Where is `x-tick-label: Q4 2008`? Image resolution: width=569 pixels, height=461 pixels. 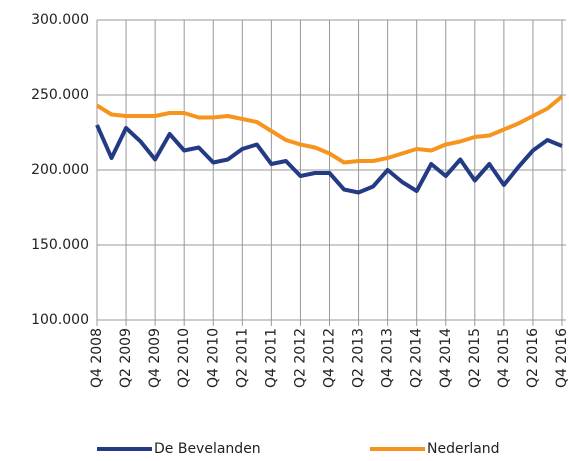
x-tick-label: Q4 2008 is located at coordinates (97, 358).